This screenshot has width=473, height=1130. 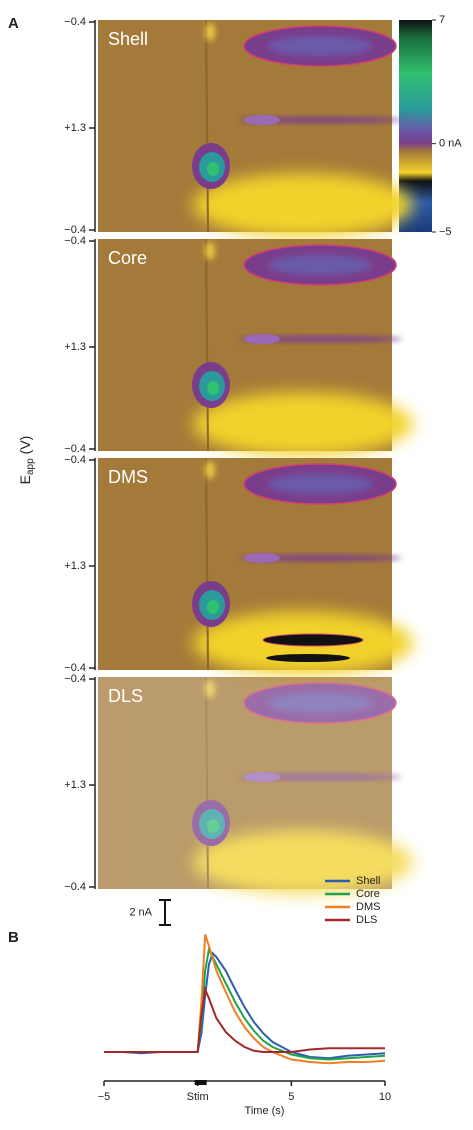 I want to click on scale-bar-label: 2 nA, so click(x=140, y=912).